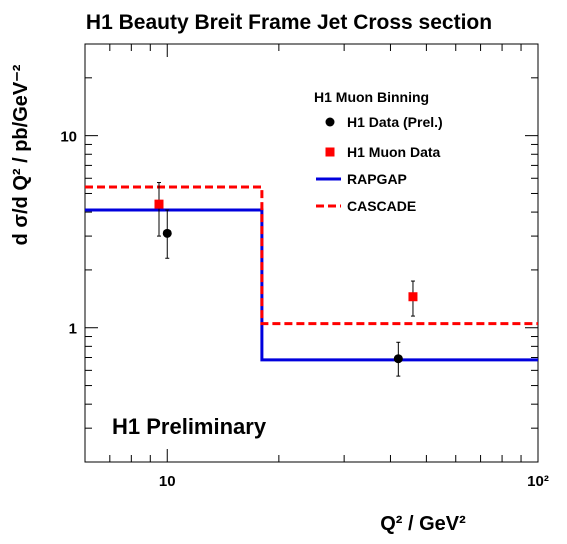 This screenshot has height=544, width=567. I want to click on legend-symbol-h1-muon-data, so click(330, 152).